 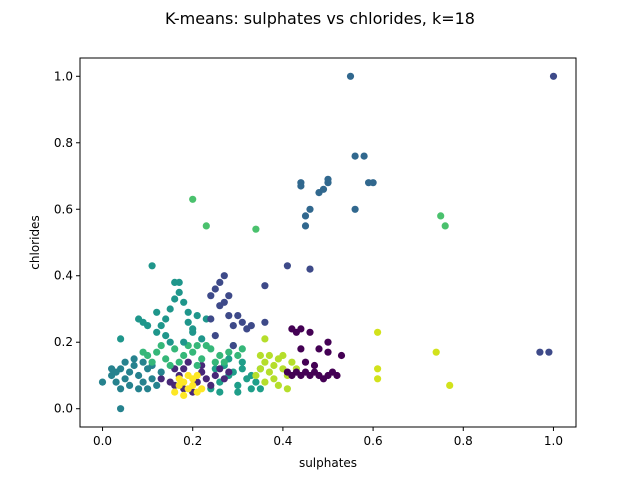 What do you see at coordinates (35, 242) in the screenshot?
I see `y-axis-label: chlorides` at bounding box center [35, 242].